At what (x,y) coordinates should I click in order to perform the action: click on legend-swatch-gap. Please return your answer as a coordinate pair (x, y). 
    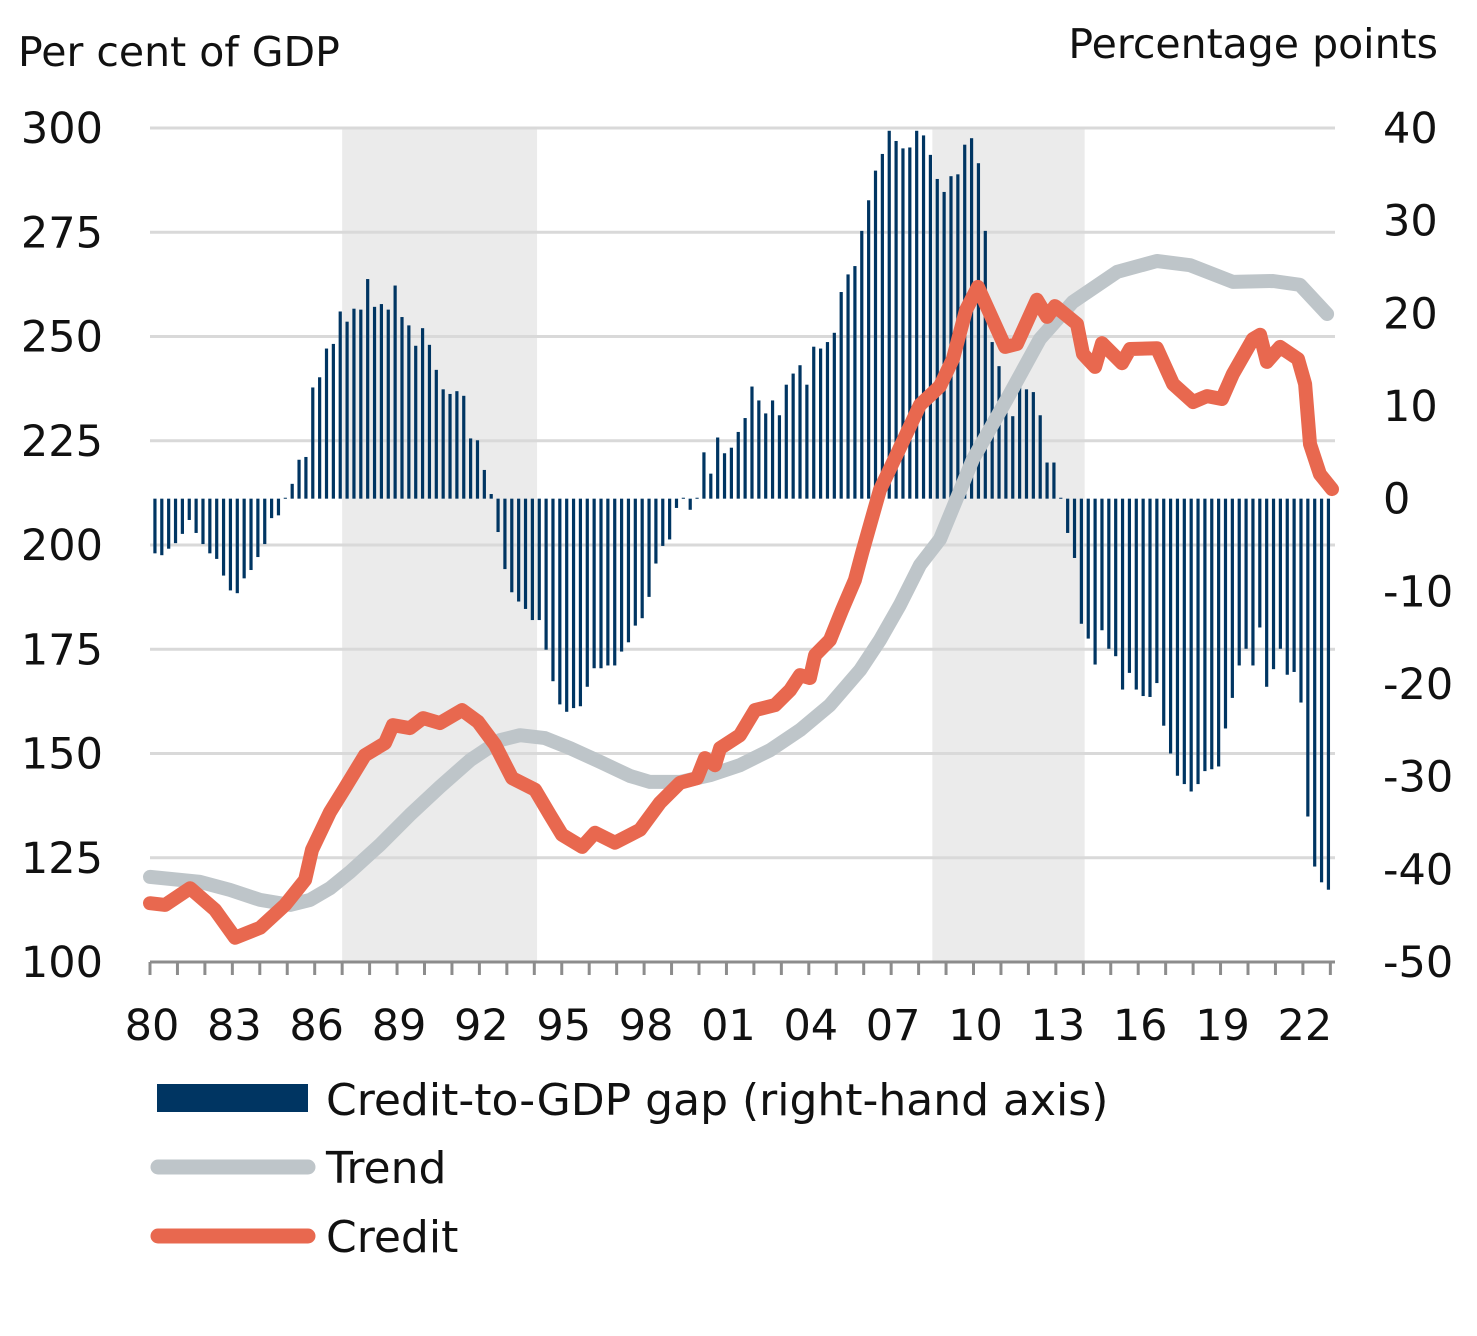
    Looking at the image, I should click on (232, 1098).